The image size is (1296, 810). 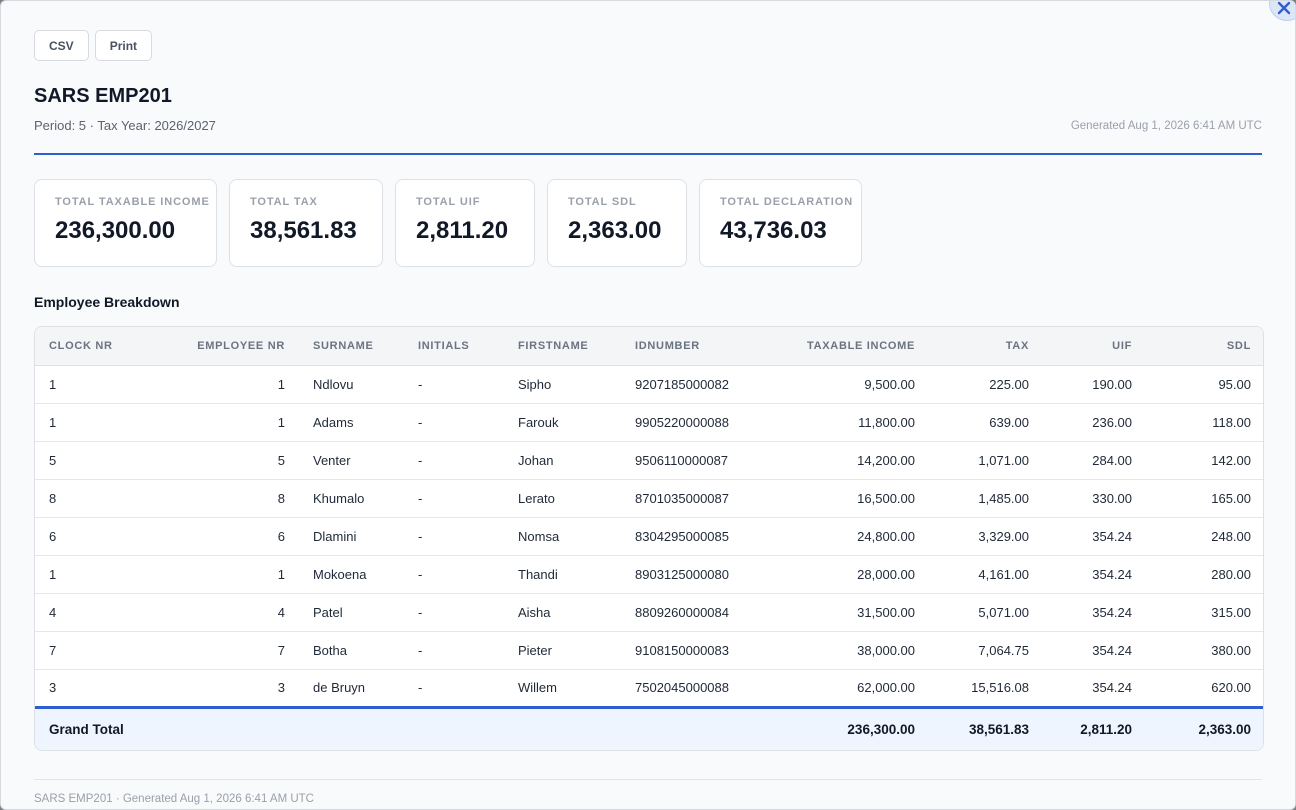 I want to click on column-header: SURNAME, so click(x=351, y=346).